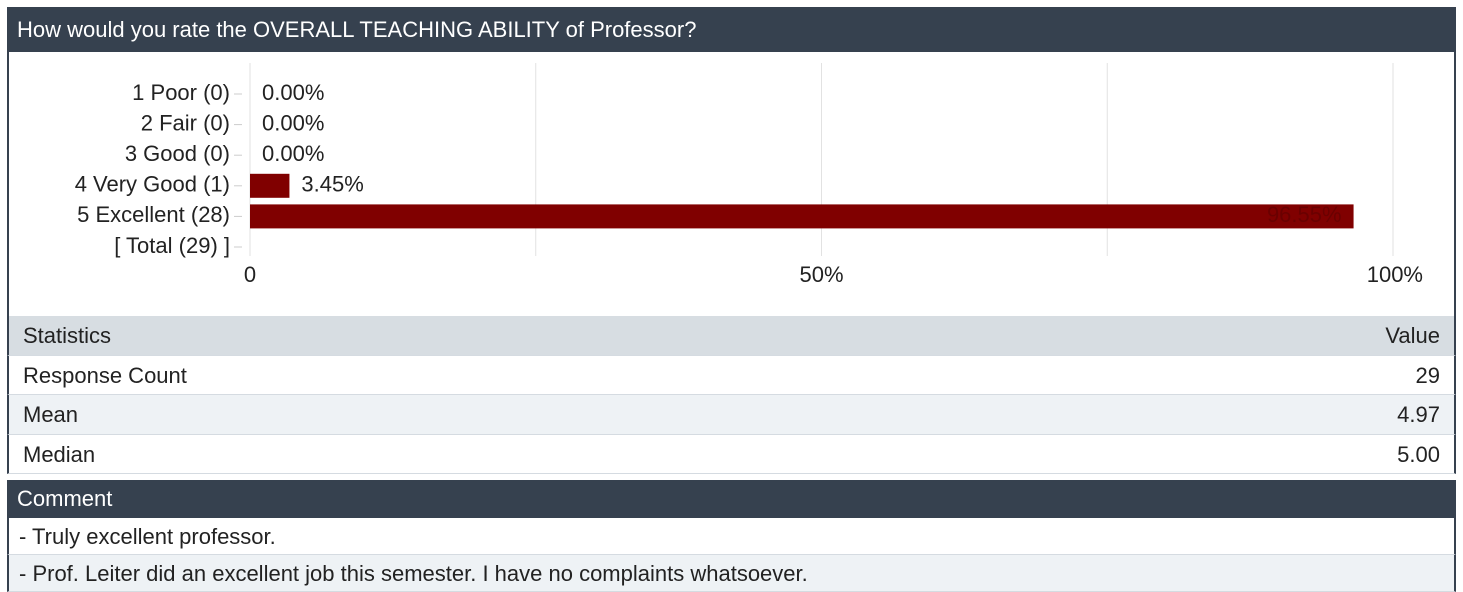  Describe the element at coordinates (1418, 414) in the screenshot. I see `cell: 4.97` at that location.